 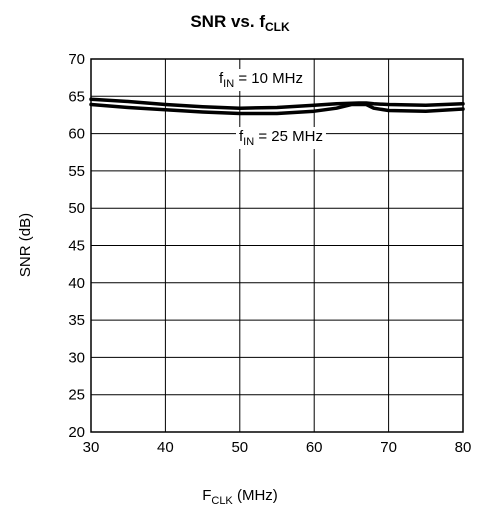 What do you see at coordinates (277, 27) in the screenshot?
I see `chart-title-sub: CLK` at bounding box center [277, 27].